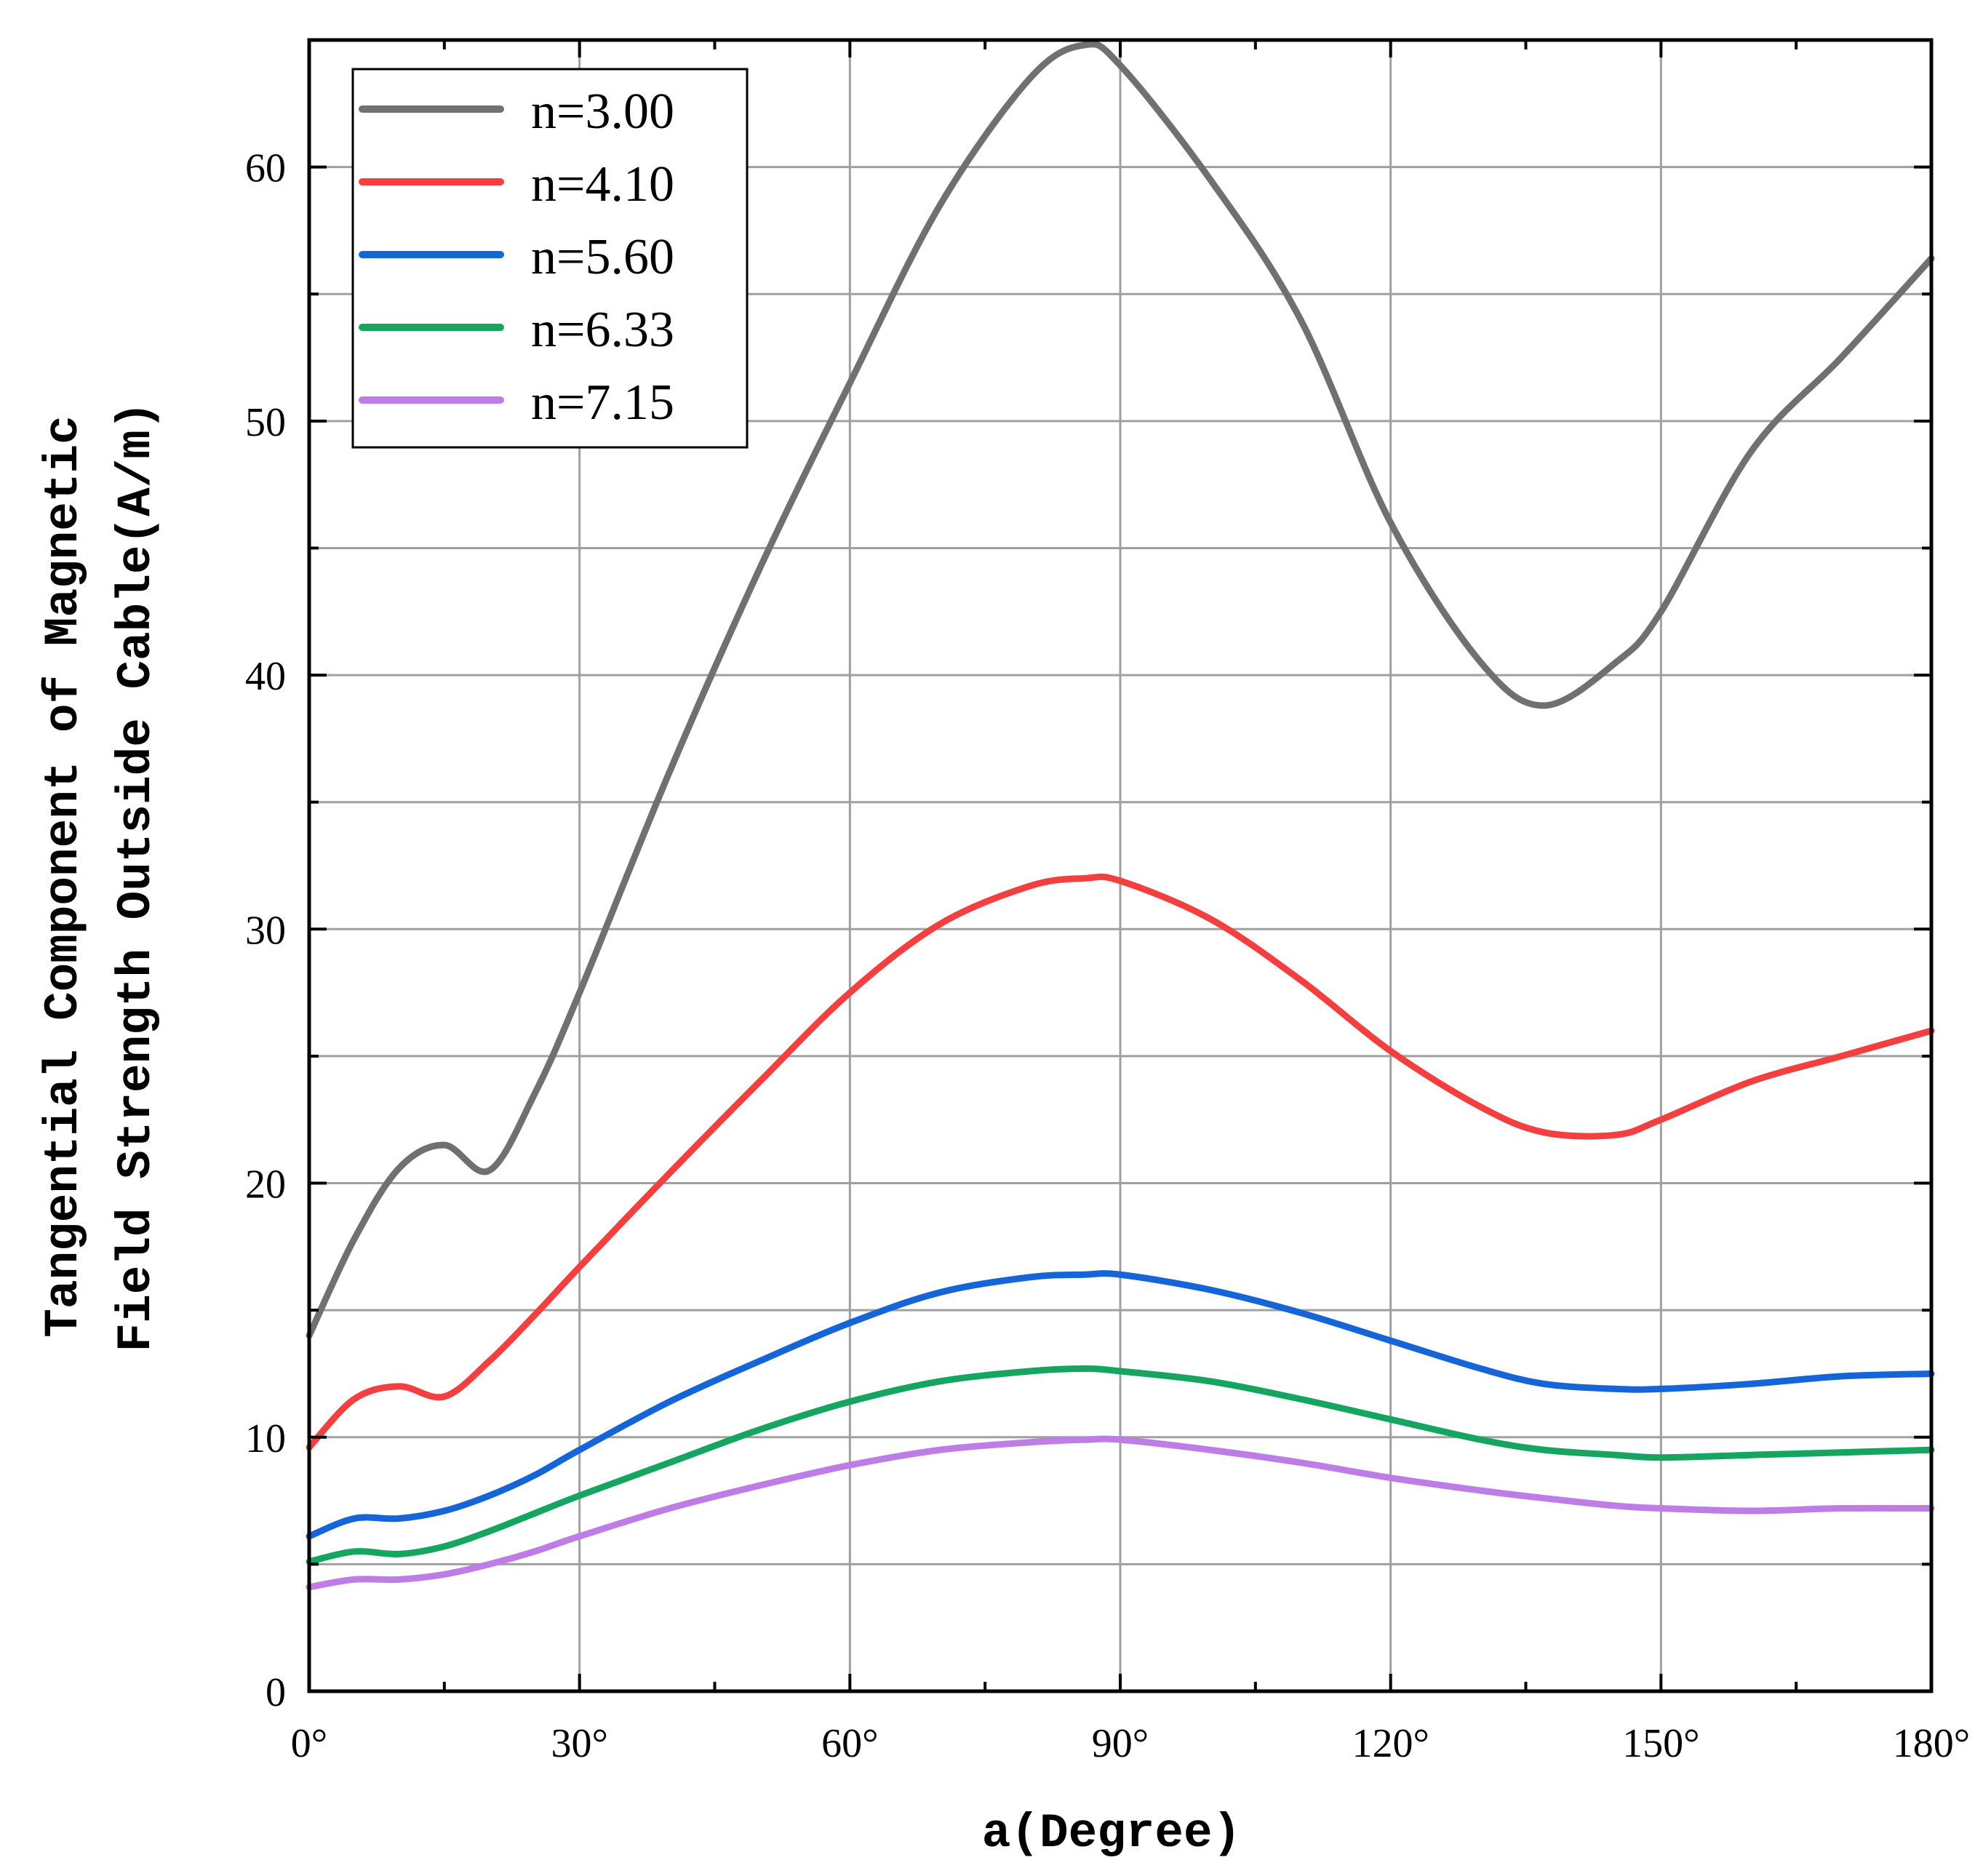  I want to click on y-tick-label: 30, so click(265, 931).